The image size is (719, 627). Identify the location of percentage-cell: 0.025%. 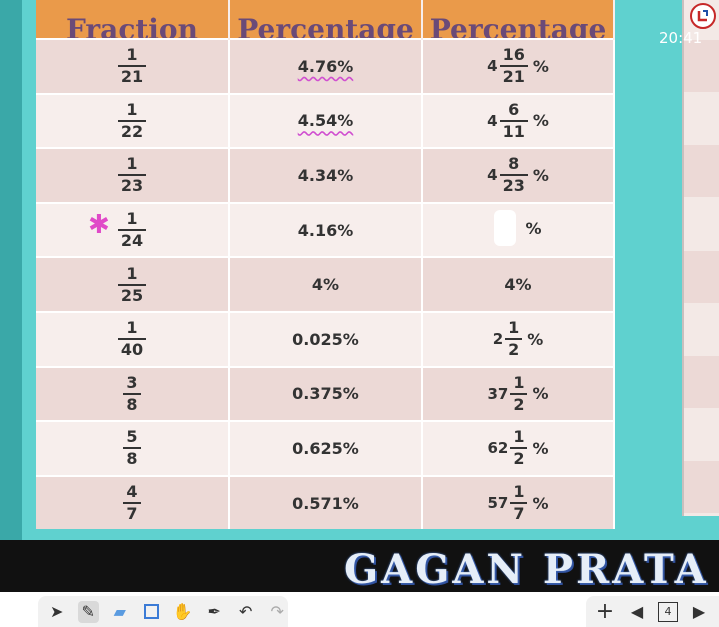
(326, 338).